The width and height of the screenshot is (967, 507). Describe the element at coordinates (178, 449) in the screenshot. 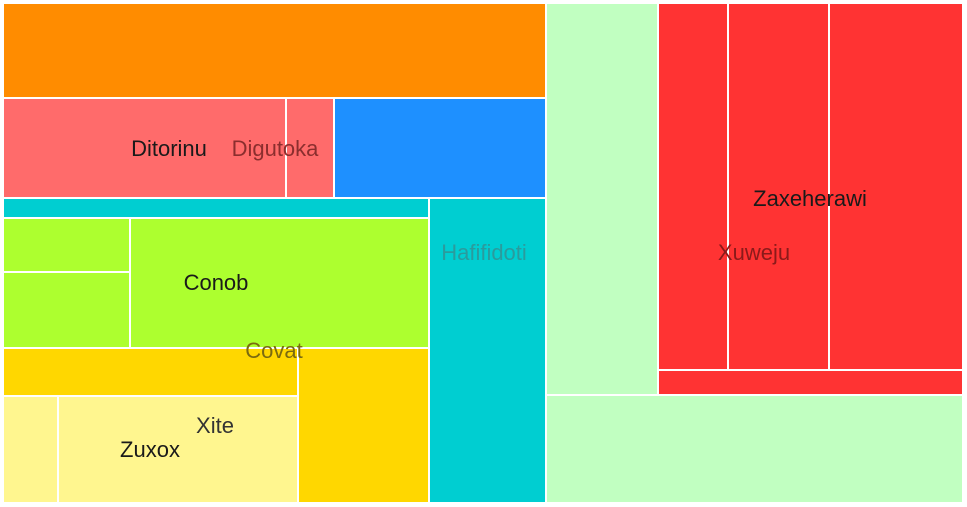

I see `treemap-cell-6-1-zuxox` at that location.